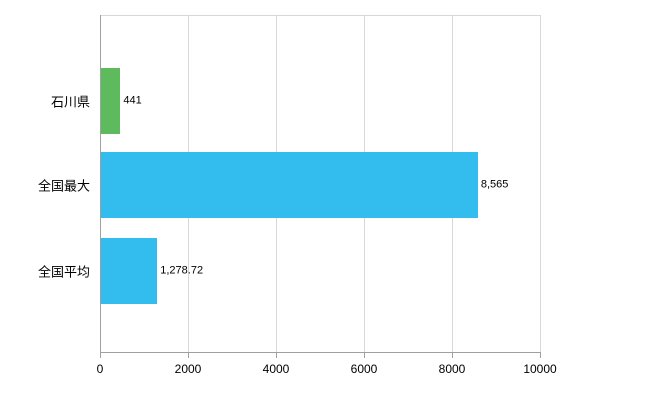 The height and width of the screenshot is (400, 650). I want to click on x-axis: 0 2000 4000 6000 8000 10000, so click(326, 372).